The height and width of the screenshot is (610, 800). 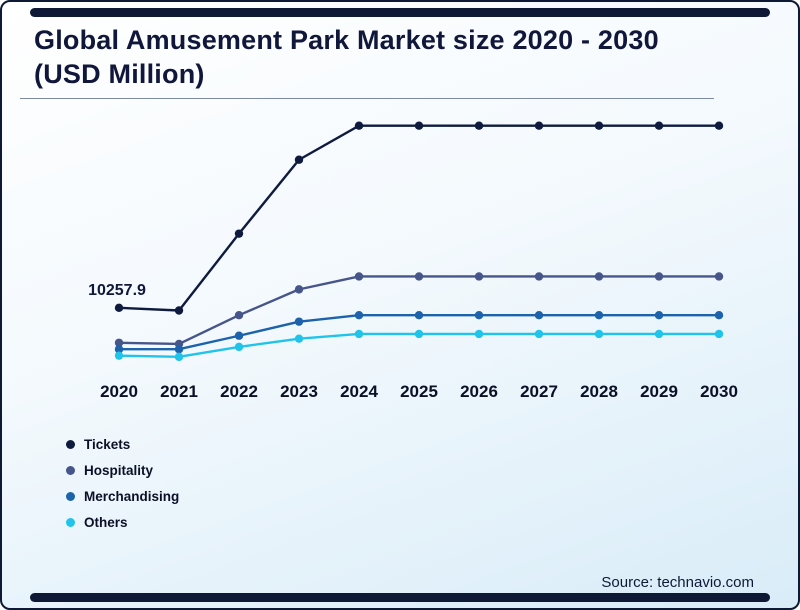 What do you see at coordinates (359, 391) in the screenshot?
I see `x-axis-label: 2024` at bounding box center [359, 391].